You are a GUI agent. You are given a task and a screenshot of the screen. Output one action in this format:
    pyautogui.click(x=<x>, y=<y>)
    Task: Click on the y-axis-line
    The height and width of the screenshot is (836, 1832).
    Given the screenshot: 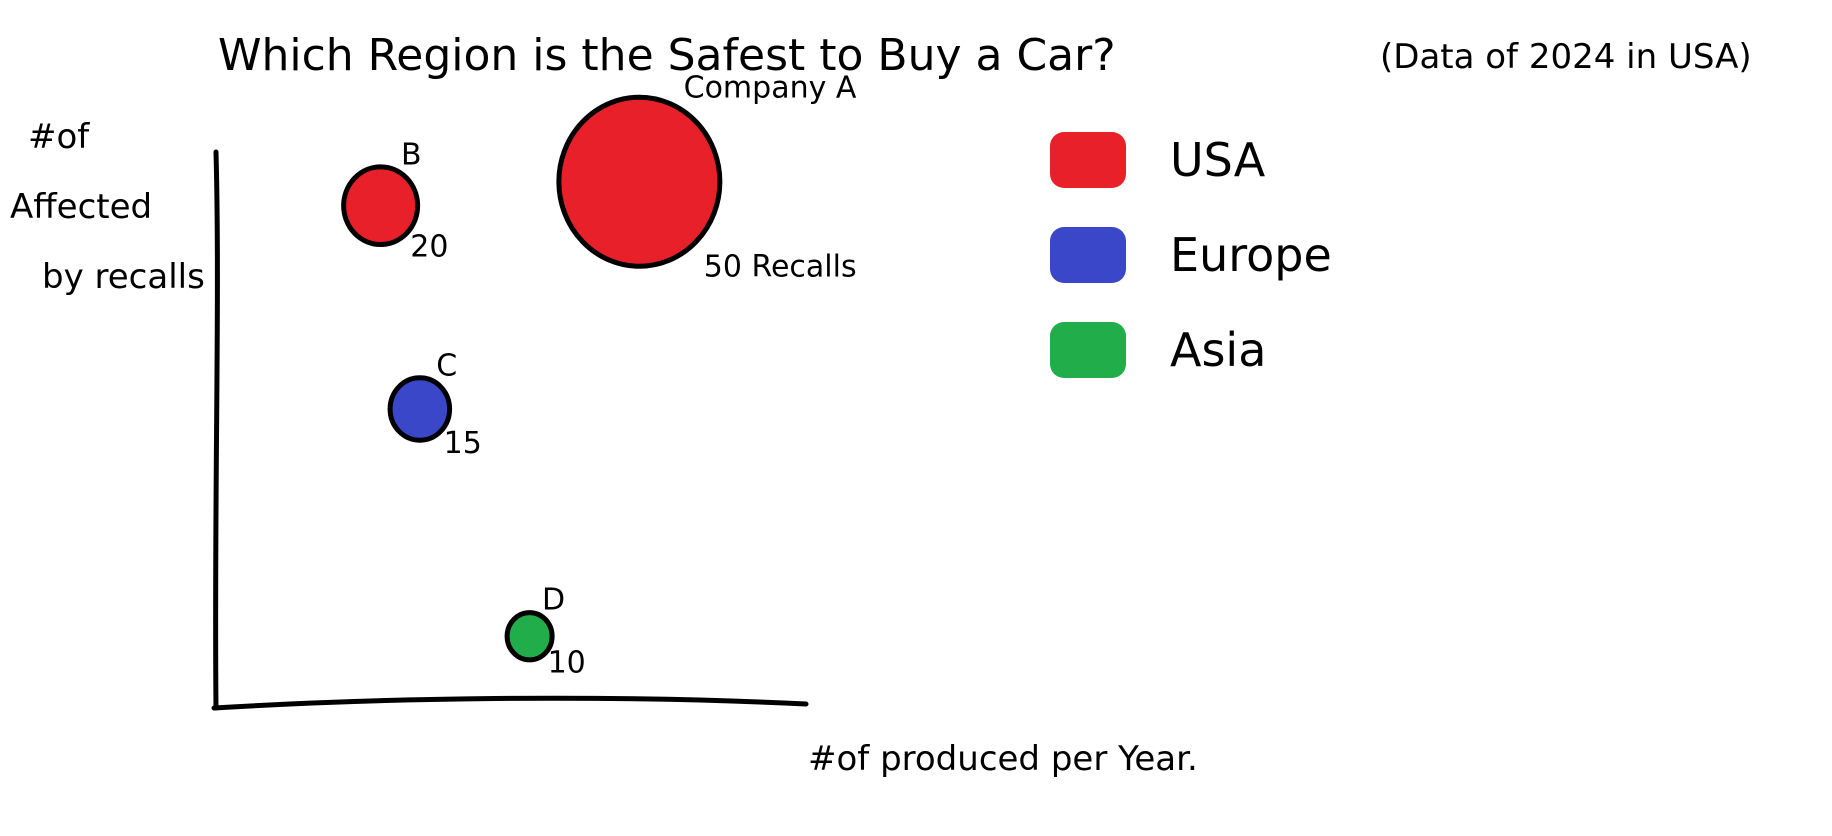 What is the action you would take?
    pyautogui.click(x=216, y=430)
    